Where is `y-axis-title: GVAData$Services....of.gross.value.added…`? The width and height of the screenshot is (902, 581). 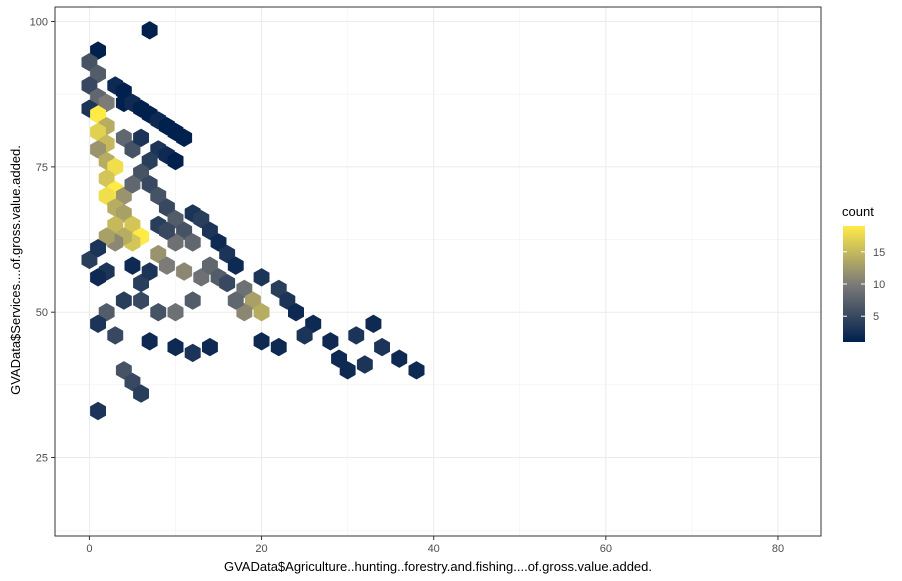
y-axis-title: GVAData$Services....of.gross.value.added… is located at coordinates (15, 270).